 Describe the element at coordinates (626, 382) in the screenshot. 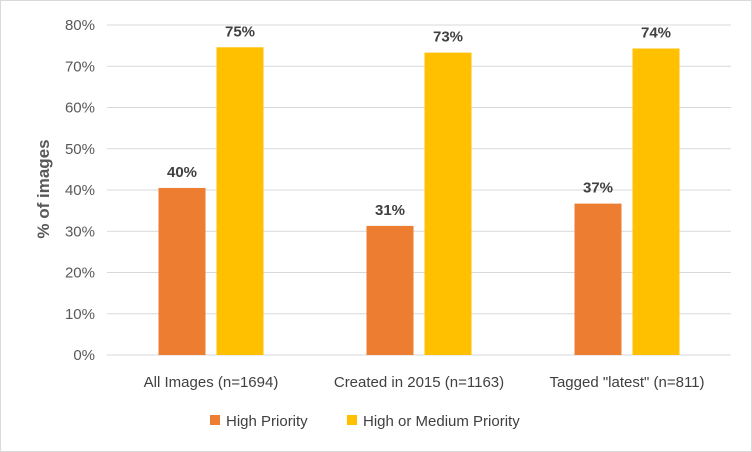

I see `x-category-label: Tagged "latest" (n=811)` at that location.